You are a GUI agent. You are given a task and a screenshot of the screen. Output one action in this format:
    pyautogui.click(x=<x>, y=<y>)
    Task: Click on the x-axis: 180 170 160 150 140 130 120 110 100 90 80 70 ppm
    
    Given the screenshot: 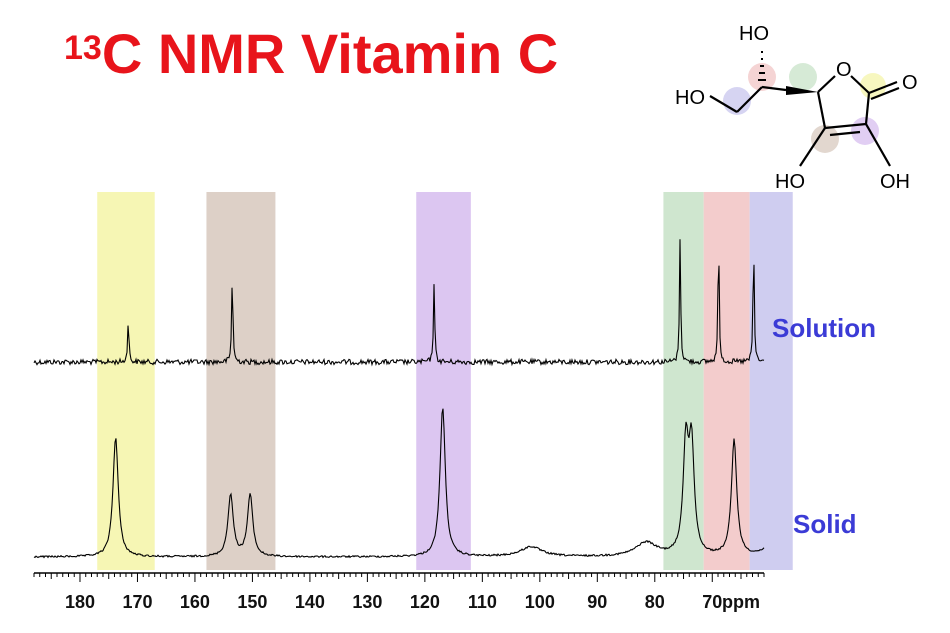 What is the action you would take?
    pyautogui.click(x=399, y=592)
    